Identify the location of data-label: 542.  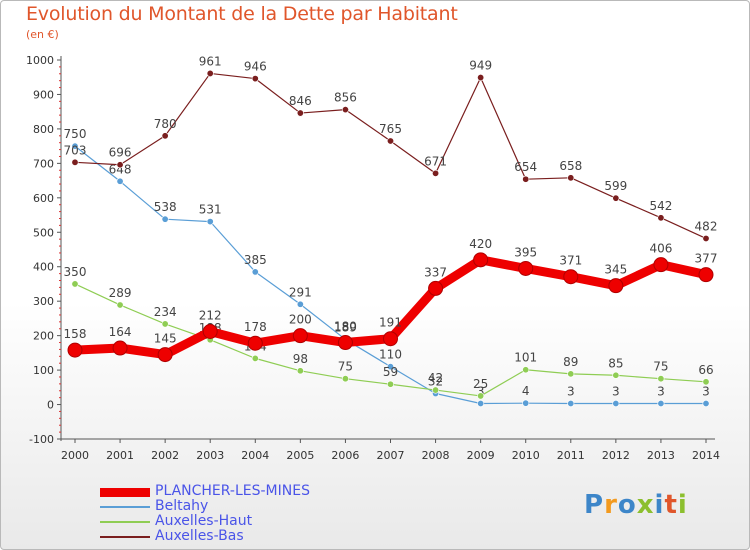
(660, 206).